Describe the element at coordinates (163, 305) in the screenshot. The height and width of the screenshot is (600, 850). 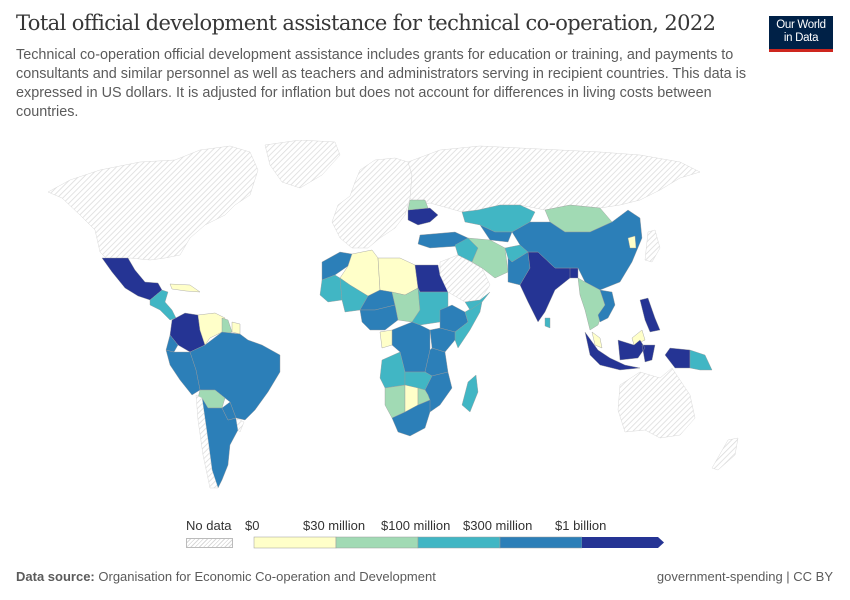
I see `country-central-america` at that location.